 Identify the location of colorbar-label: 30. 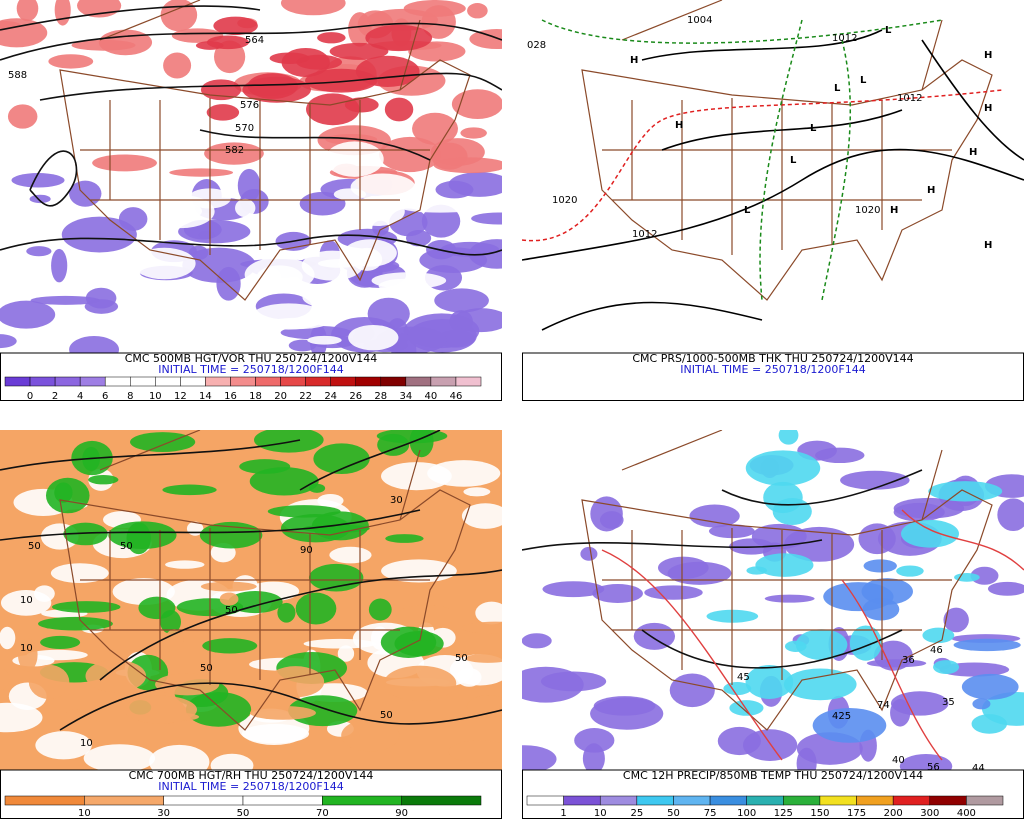
(163, 813).